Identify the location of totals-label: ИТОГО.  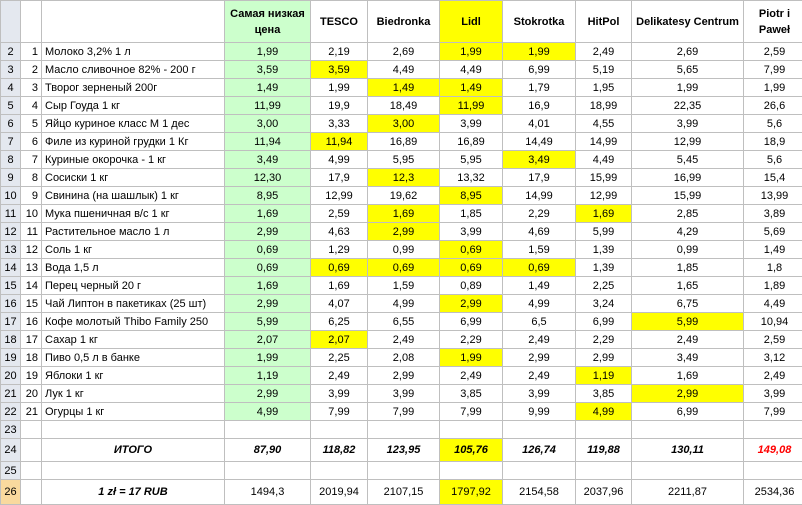
(133, 450).